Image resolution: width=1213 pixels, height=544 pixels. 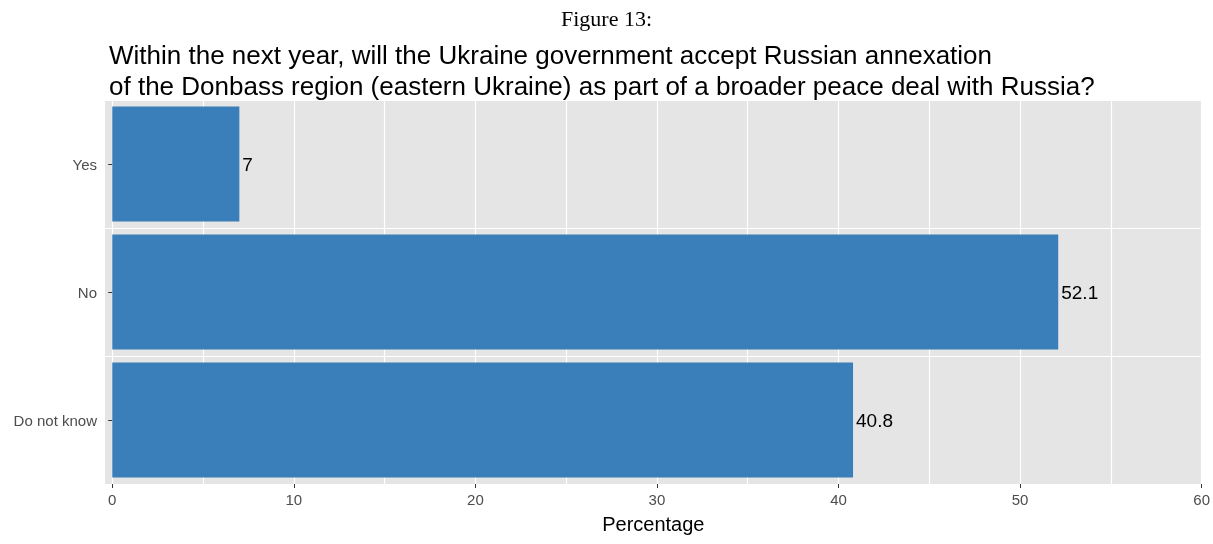 I want to click on y-tick-label: No, so click(x=87, y=292).